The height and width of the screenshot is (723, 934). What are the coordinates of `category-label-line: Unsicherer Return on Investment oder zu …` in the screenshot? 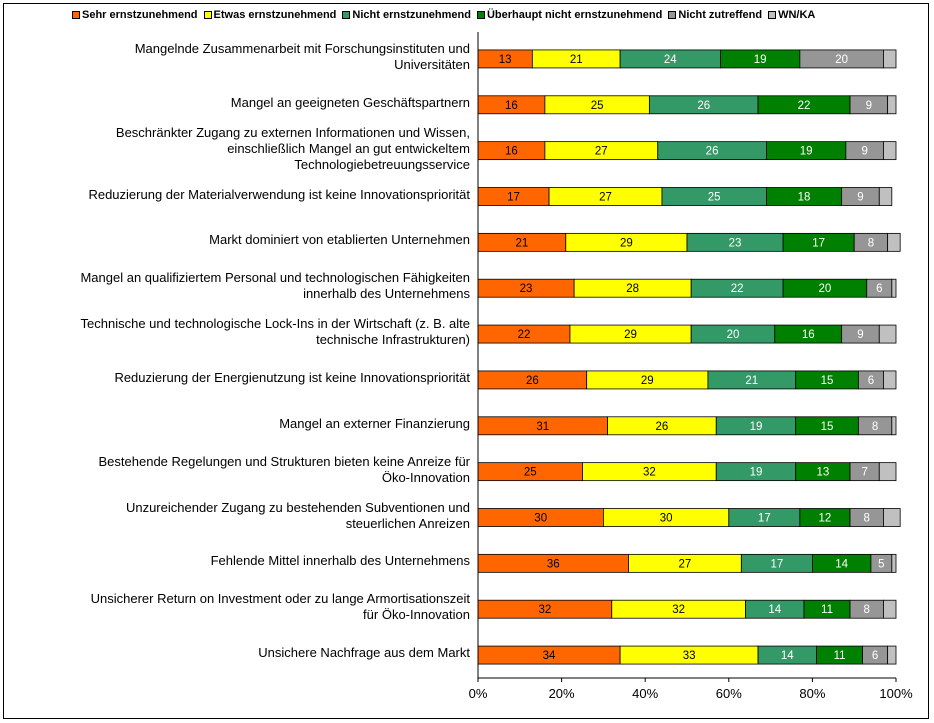 It's located at (280, 599).